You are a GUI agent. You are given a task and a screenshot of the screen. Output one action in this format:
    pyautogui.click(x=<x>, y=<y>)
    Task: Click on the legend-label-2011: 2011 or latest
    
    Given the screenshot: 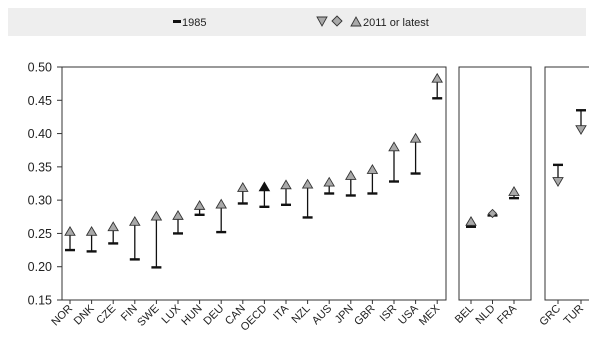 What is the action you would take?
    pyautogui.click(x=396, y=23)
    